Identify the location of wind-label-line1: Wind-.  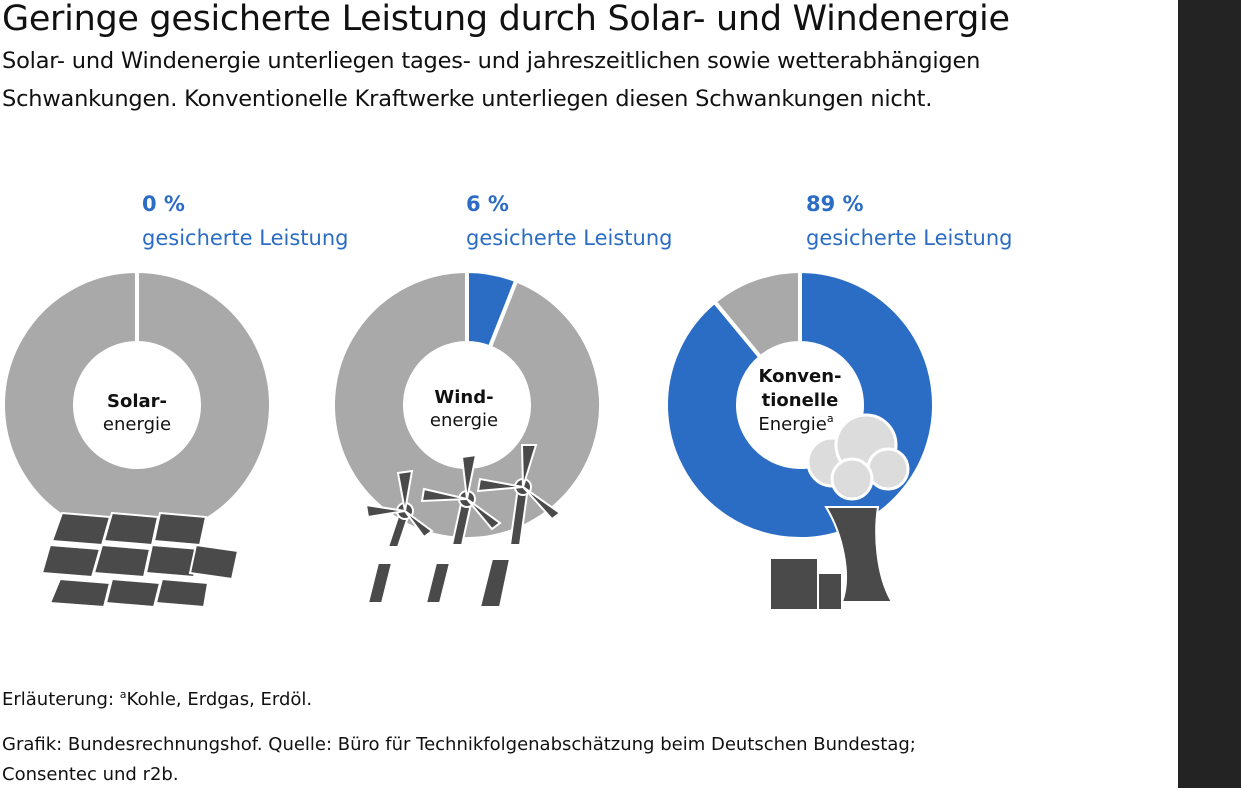
(463, 397).